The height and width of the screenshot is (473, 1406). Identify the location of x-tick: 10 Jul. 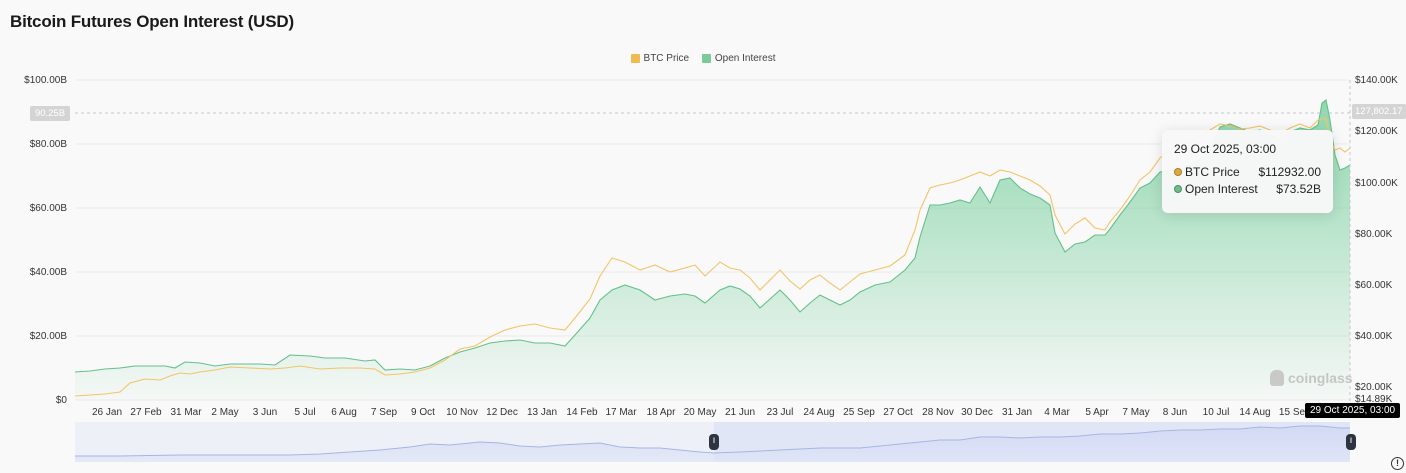
(1216, 412).